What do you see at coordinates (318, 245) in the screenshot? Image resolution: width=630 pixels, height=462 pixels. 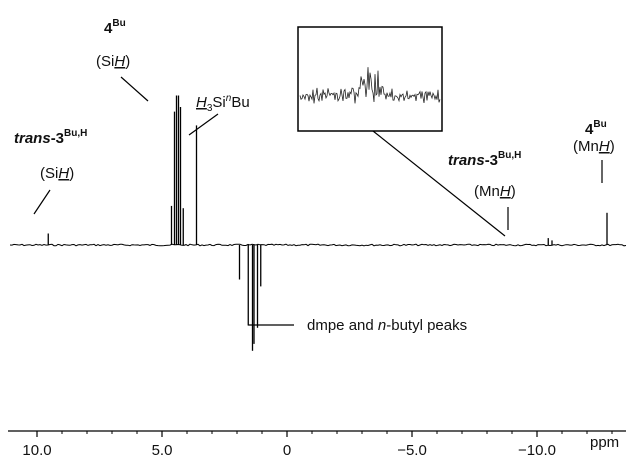 I see `spectrum-trace` at bounding box center [318, 245].